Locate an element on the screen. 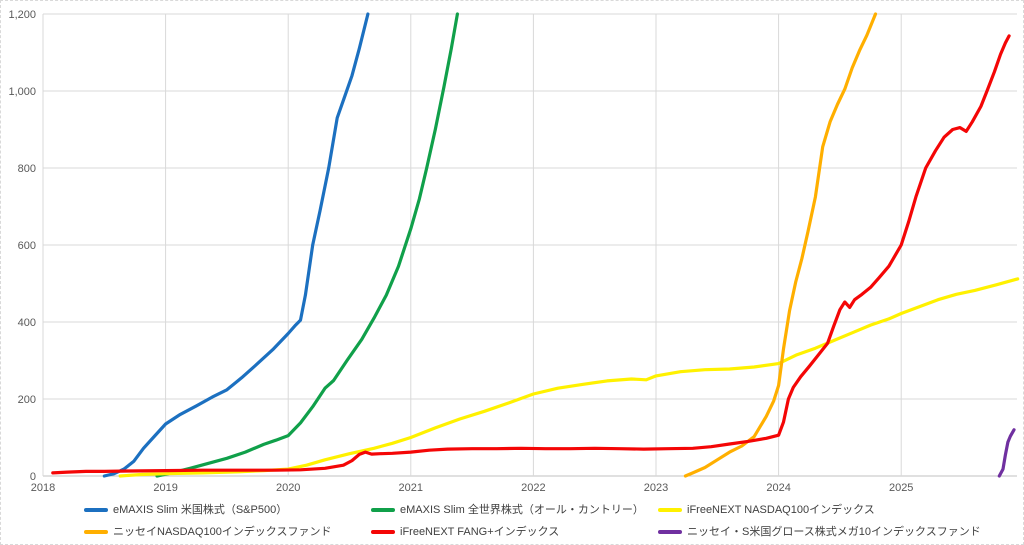 The width and height of the screenshot is (1024, 545). y-axis-tick-label: 1,200 is located at coordinates (22, 15).